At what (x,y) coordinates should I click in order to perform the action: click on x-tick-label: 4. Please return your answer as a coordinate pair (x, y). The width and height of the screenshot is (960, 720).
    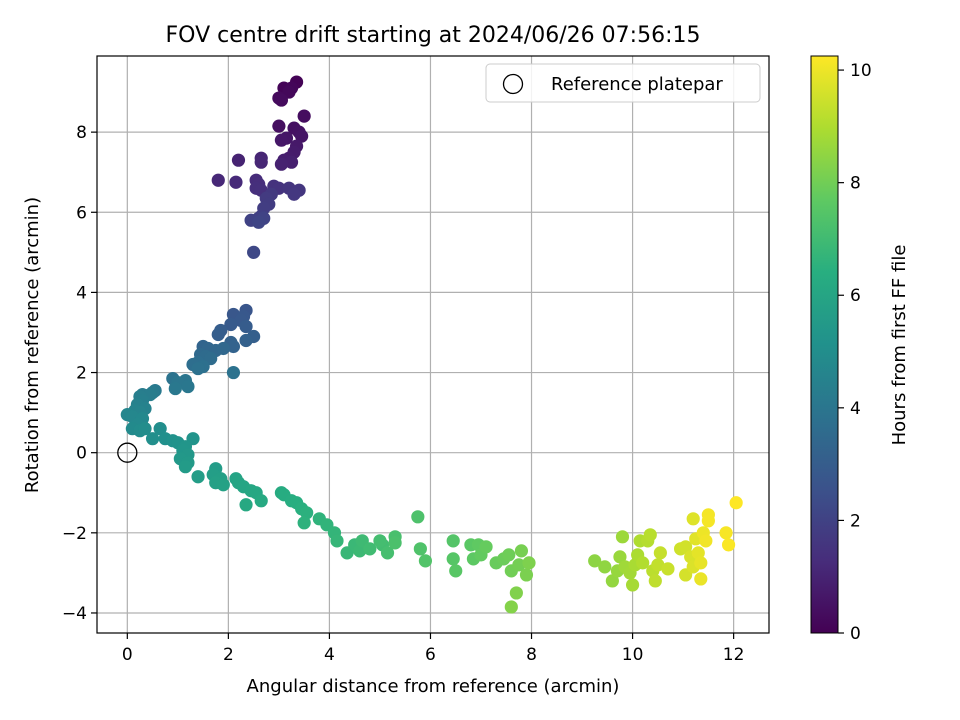
    Looking at the image, I should click on (329, 655).